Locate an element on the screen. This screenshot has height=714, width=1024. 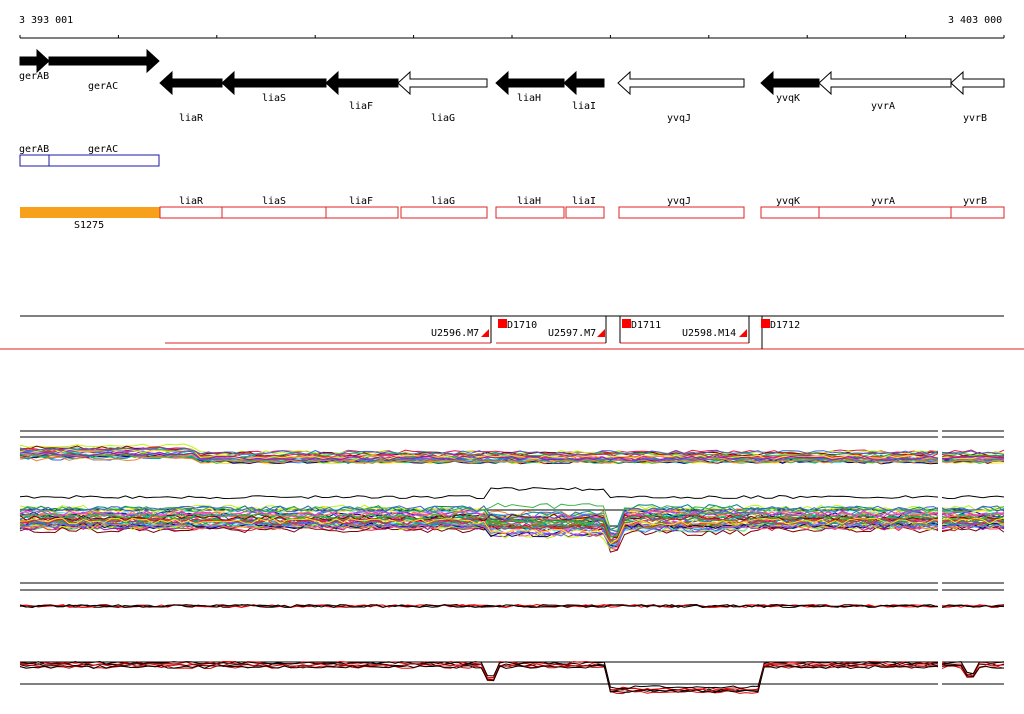
red-box-label-liaS: liaS is located at coordinates (274, 201).